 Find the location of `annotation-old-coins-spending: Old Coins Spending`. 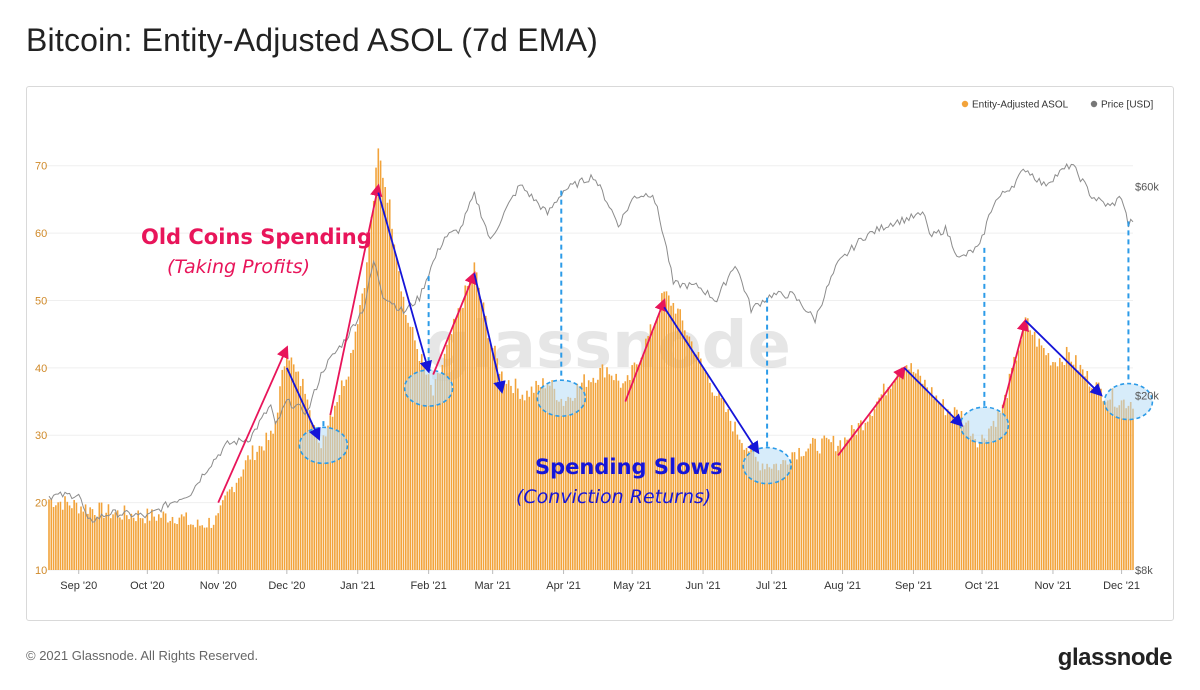

annotation-old-coins-spending: Old Coins Spending is located at coordinates (256, 237).